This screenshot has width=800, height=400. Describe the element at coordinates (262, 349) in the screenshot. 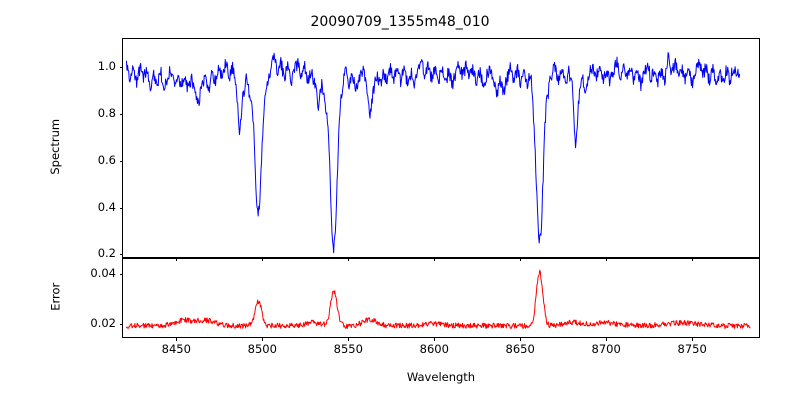

I see `x-tick-label: 8500` at that location.